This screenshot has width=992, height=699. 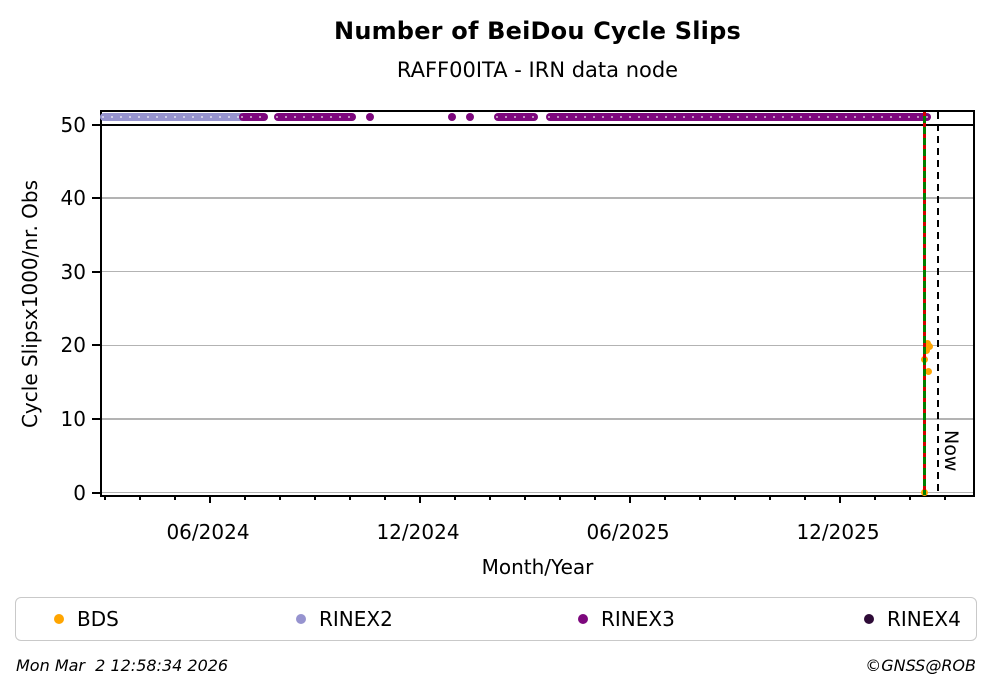 I want to click on y-axis-label: Cycle Slipsx1000/nr. Obs, so click(x=30, y=304).